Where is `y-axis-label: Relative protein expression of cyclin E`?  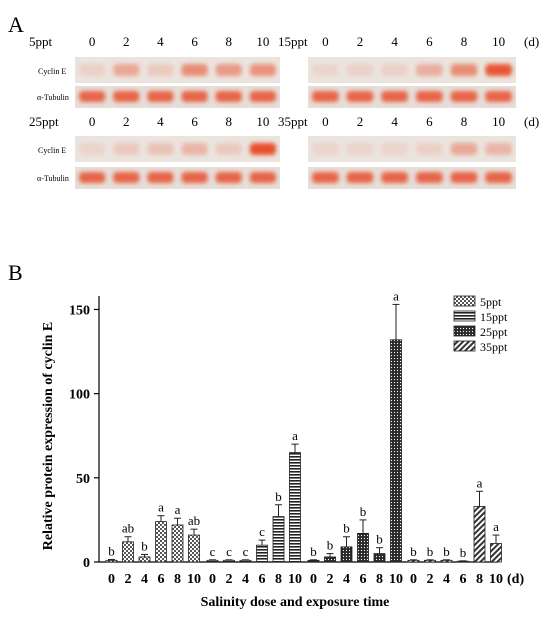 y-axis-label: Relative protein expression of cyclin E is located at coordinates (48, 436).